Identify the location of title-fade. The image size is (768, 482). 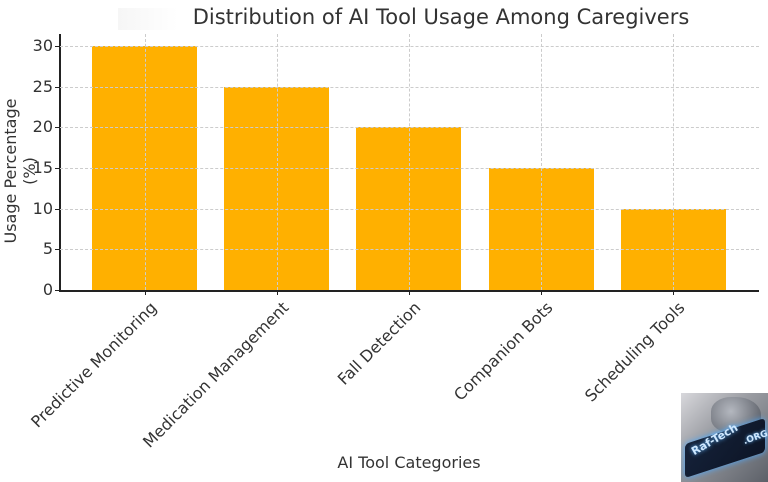
(148, 19).